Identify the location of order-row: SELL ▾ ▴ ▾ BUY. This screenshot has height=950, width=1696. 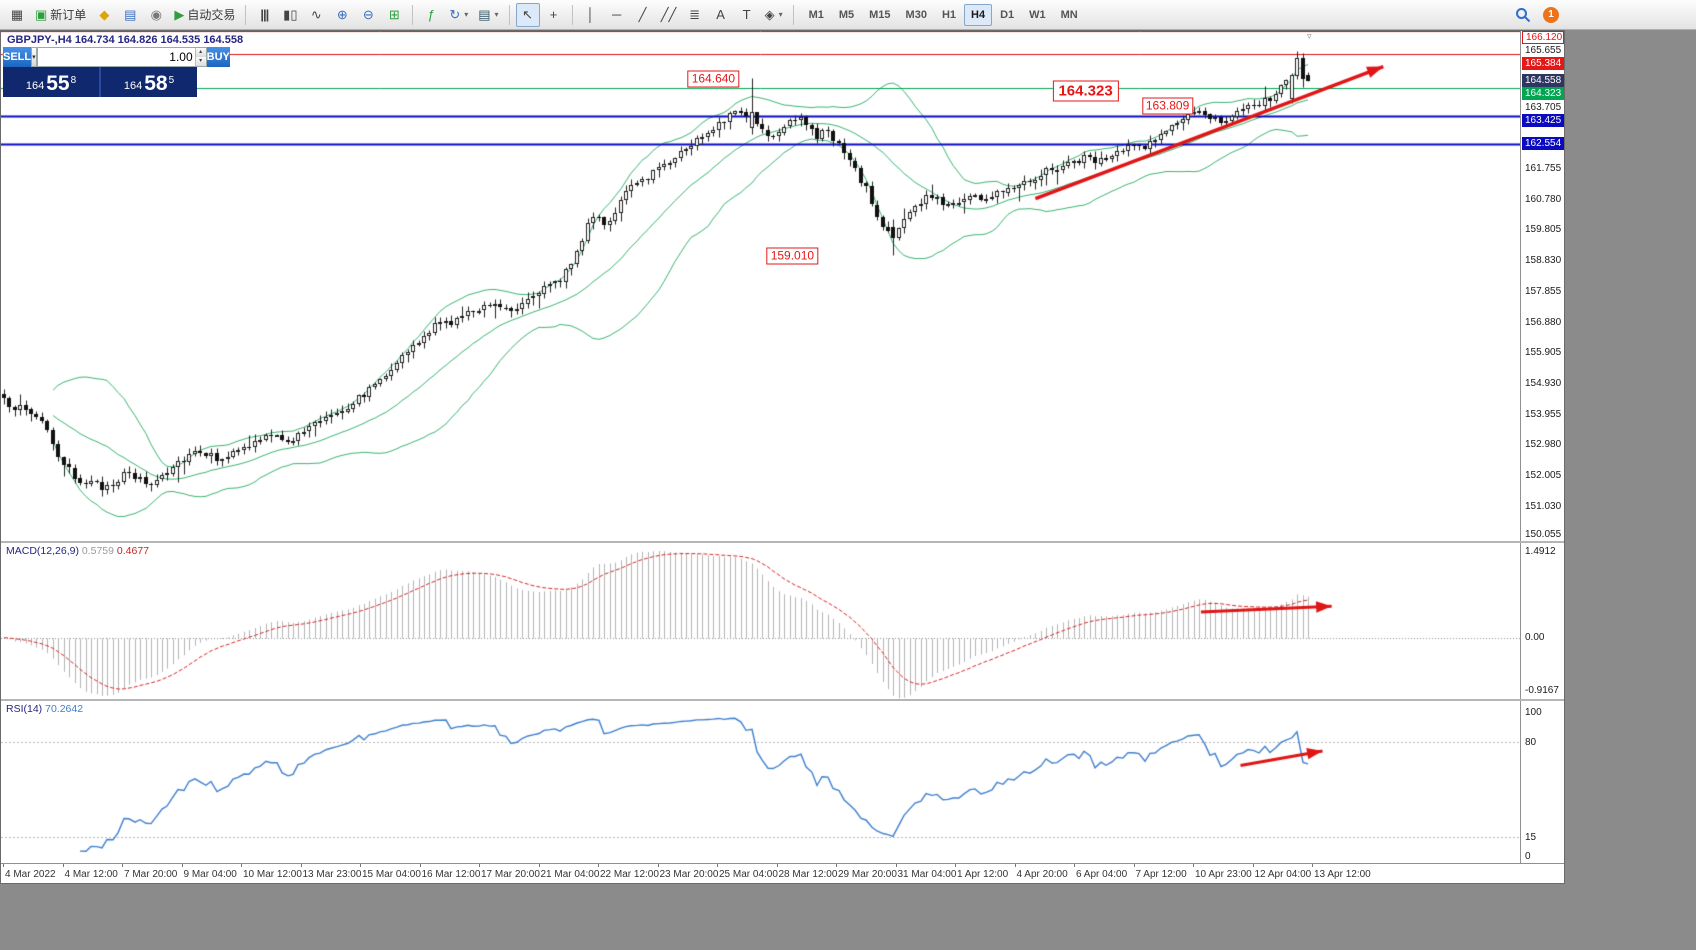
(116, 57).